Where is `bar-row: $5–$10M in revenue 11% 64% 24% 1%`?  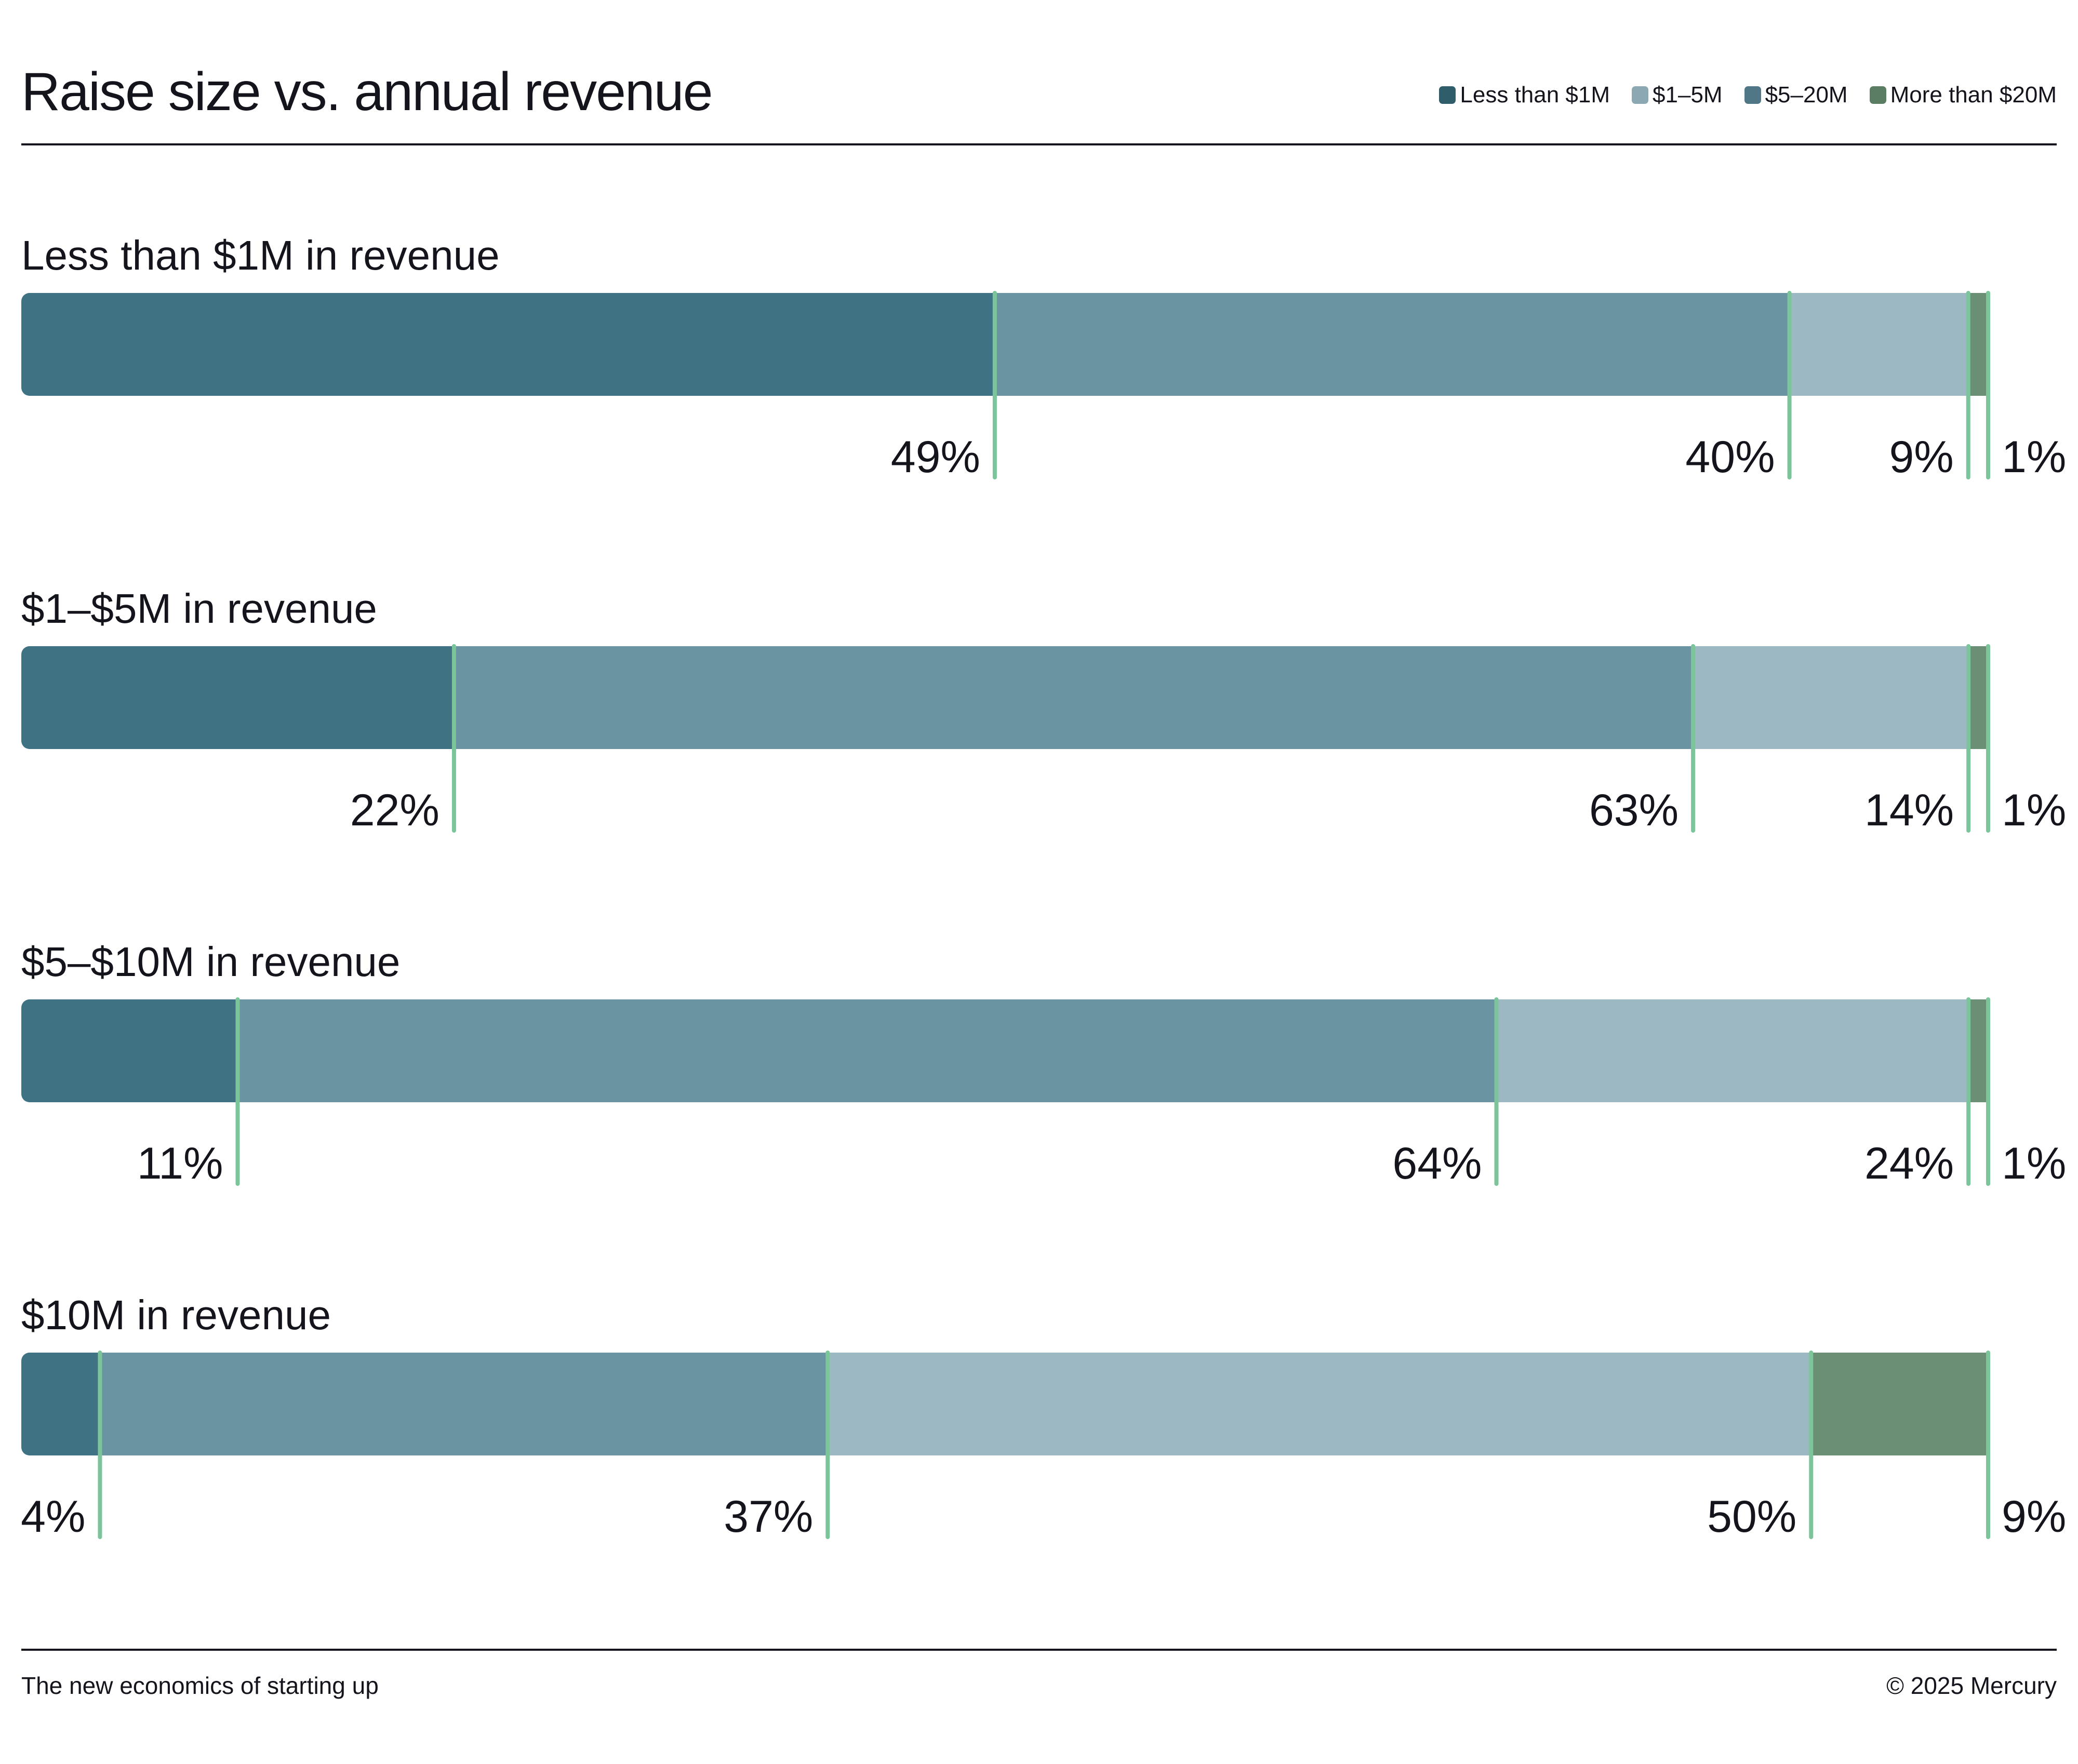
bar-row: $5–$10M in revenue 11% 64% 24% 1% is located at coordinates (1043, 1063).